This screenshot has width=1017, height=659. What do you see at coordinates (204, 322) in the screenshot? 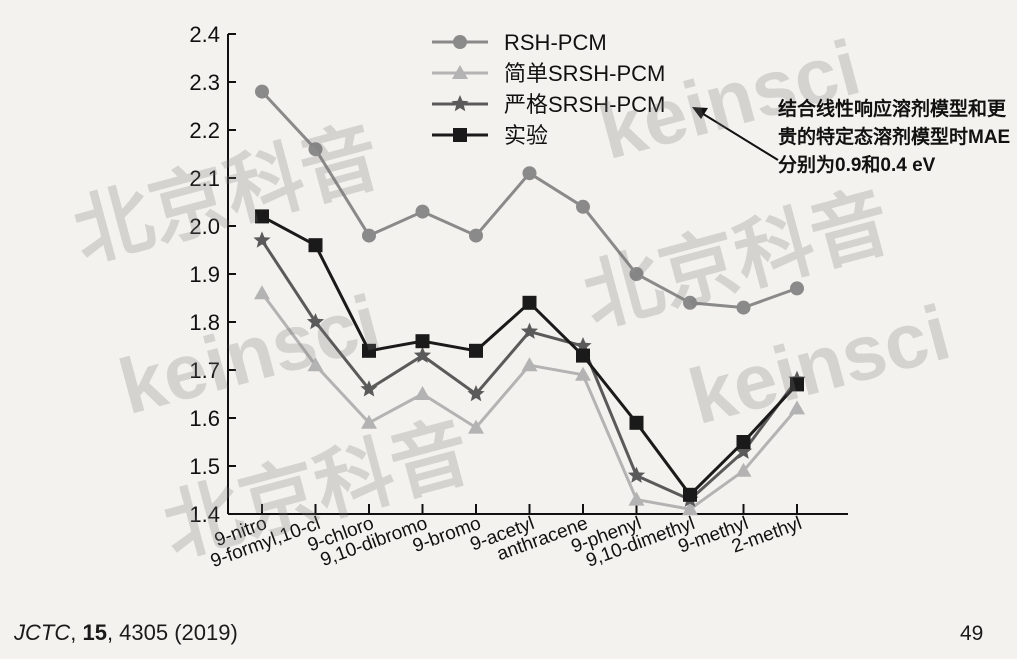
I see `y-tick-label: 1.8` at bounding box center [204, 322].